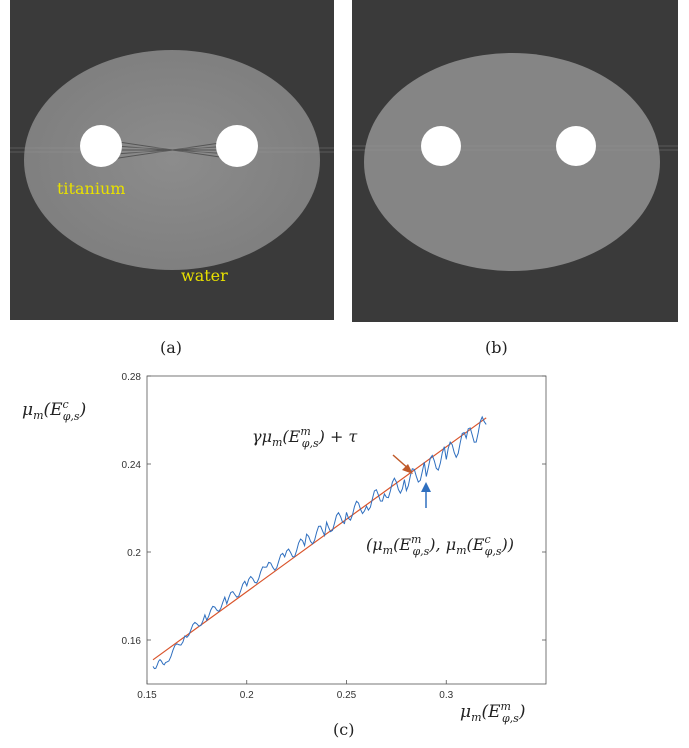 This screenshot has height=748, width=689. What do you see at coordinates (171, 347) in the screenshot?
I see `caption-a: (a)` at bounding box center [171, 347].